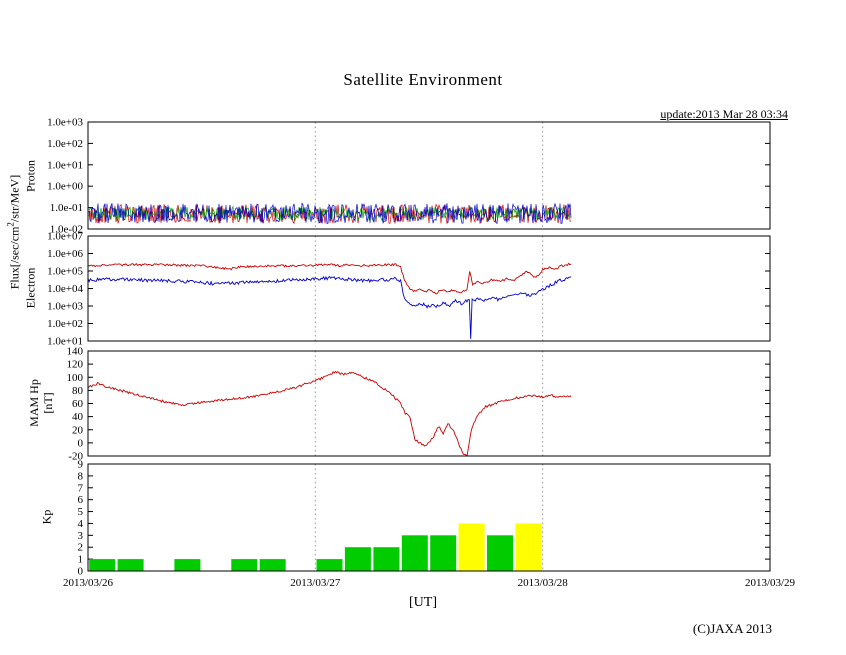 The image size is (846, 655). Describe the element at coordinates (81, 512) in the screenshot. I see `y-tick-label: 5` at that location.